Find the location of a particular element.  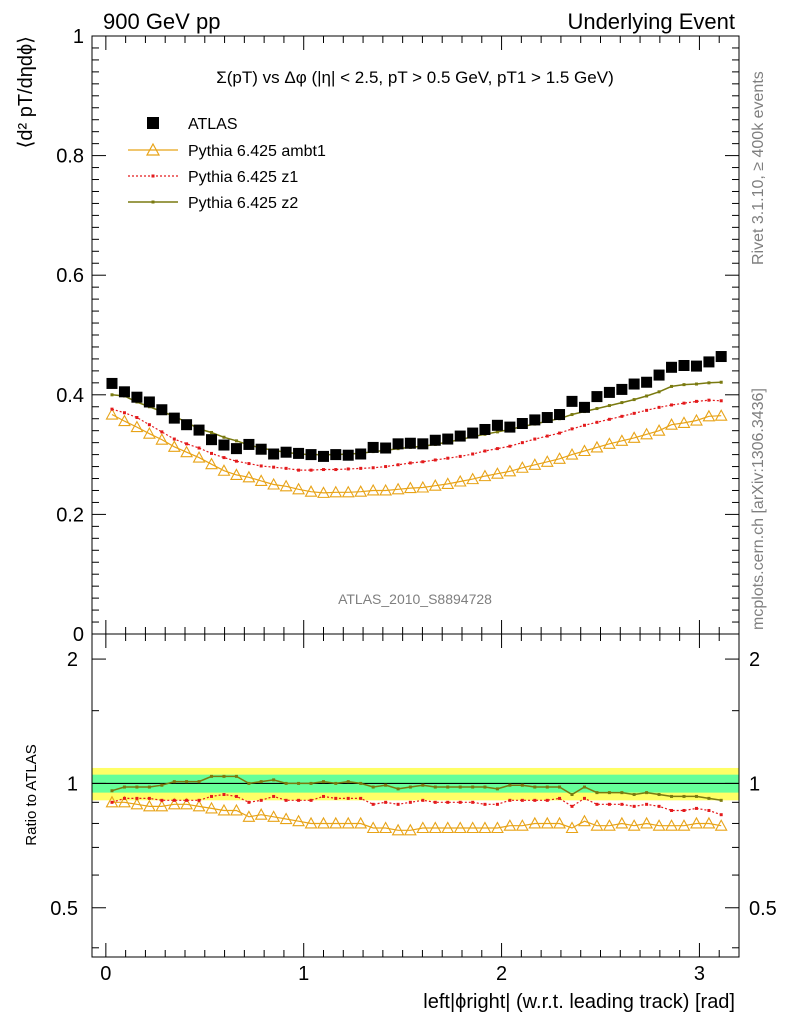

series-line-pythia-6-425-ambt1 is located at coordinates (417, 816).